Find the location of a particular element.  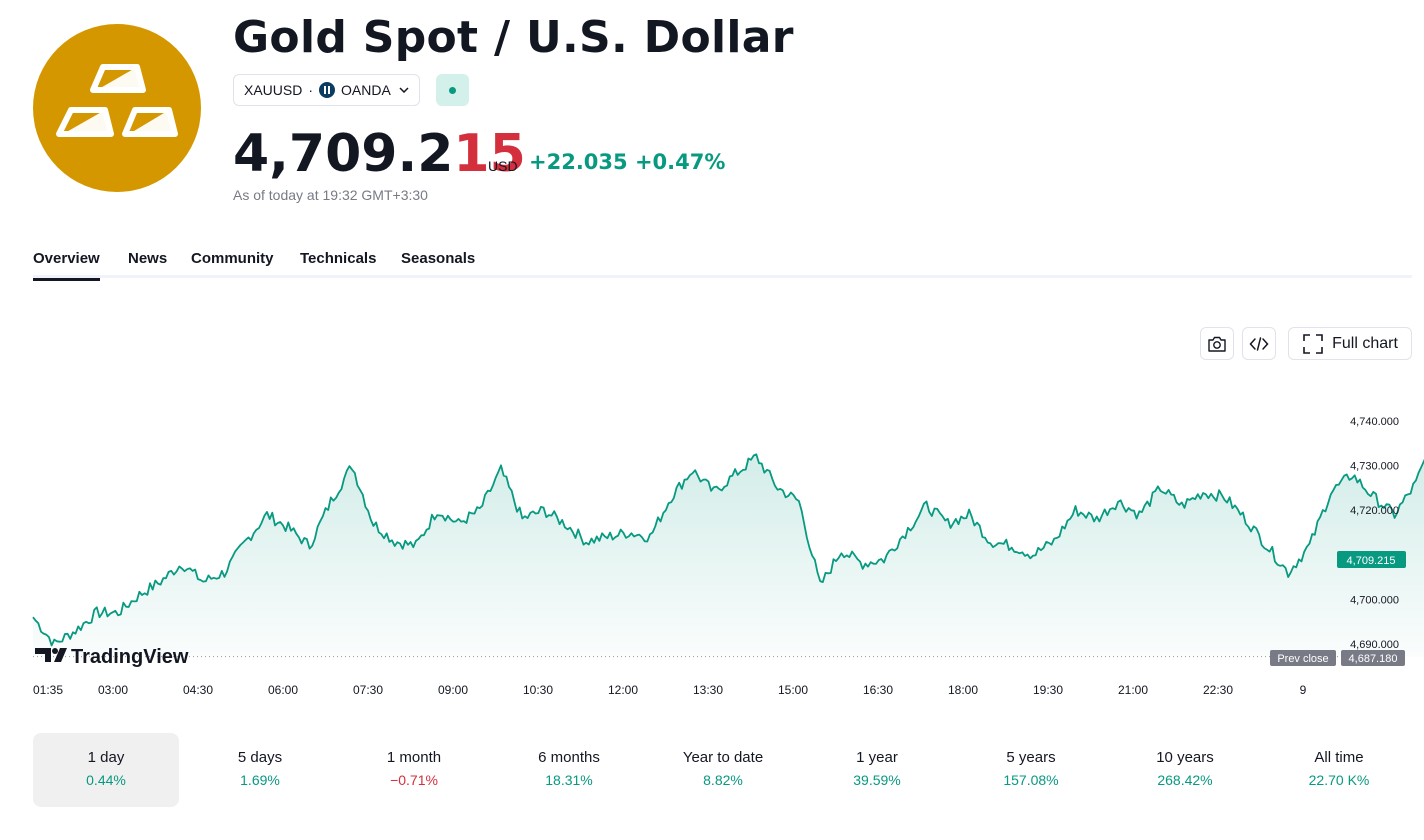

price-change: +22.035 +0.47% is located at coordinates (627, 162).